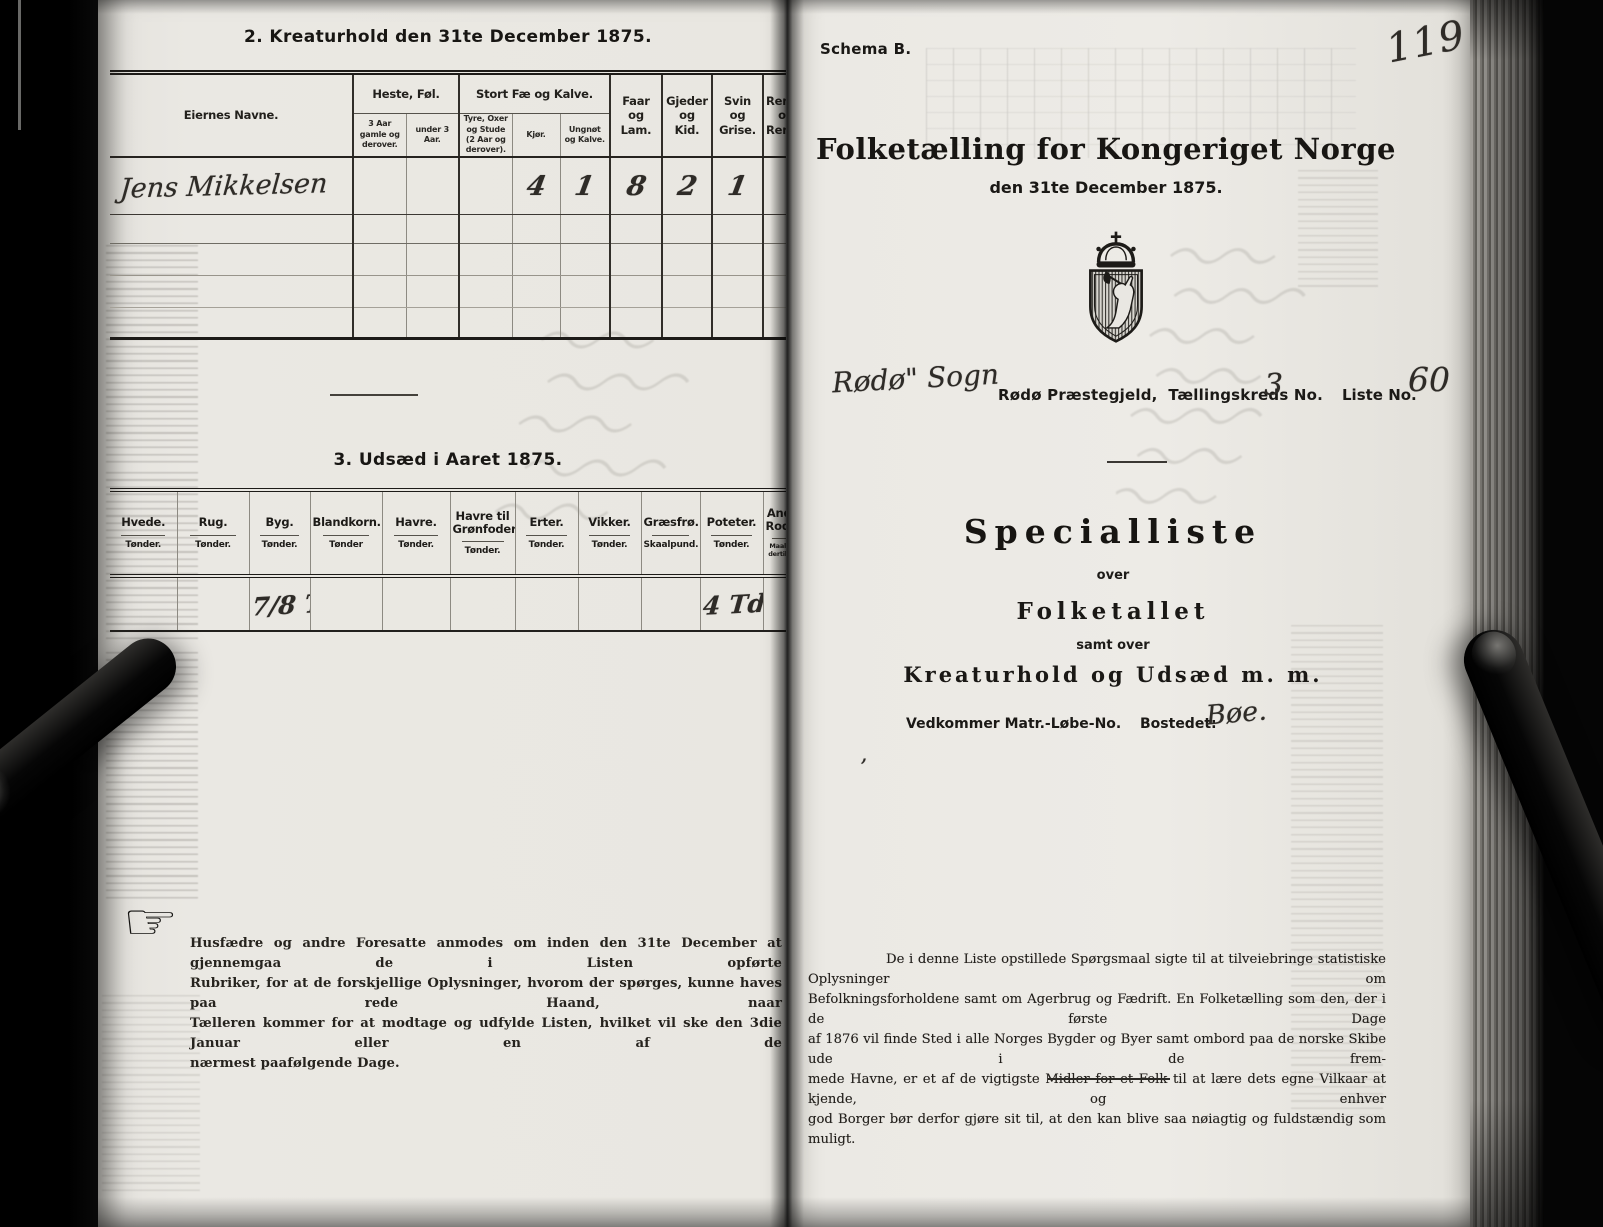 Image resolution: width=1603 pixels, height=1227 pixels. What do you see at coordinates (636, 116) in the screenshot?
I see `col-header-sheep: Faar og Lam.` at bounding box center [636, 116].